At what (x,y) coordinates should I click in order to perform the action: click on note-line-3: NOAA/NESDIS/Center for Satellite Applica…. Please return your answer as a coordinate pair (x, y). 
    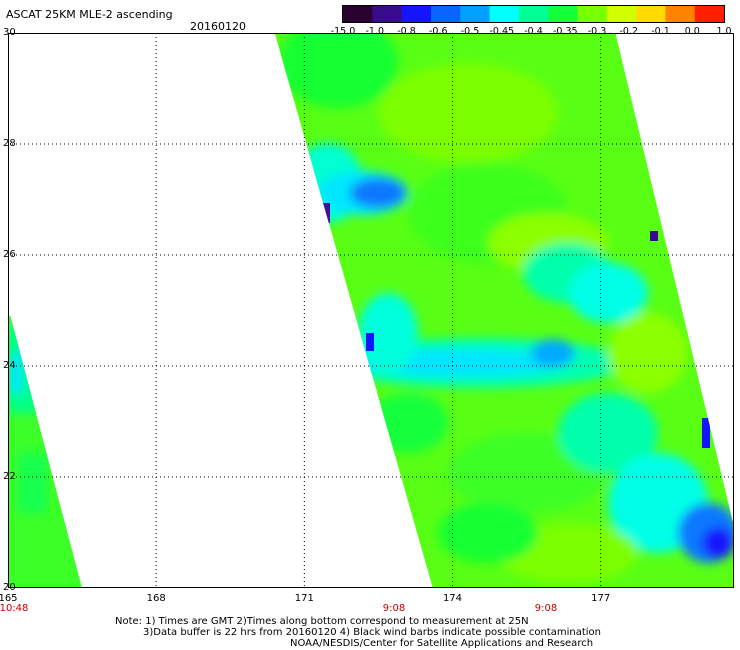
    Looking at the image, I should click on (442, 643).